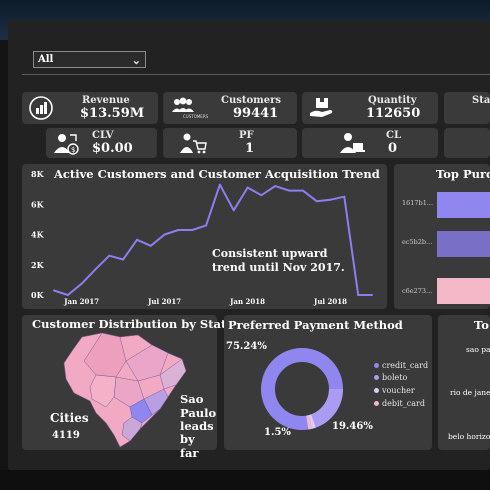 The image size is (490, 490). Describe the element at coordinates (125, 390) in the screenshot. I see `brazil-map` at that location.